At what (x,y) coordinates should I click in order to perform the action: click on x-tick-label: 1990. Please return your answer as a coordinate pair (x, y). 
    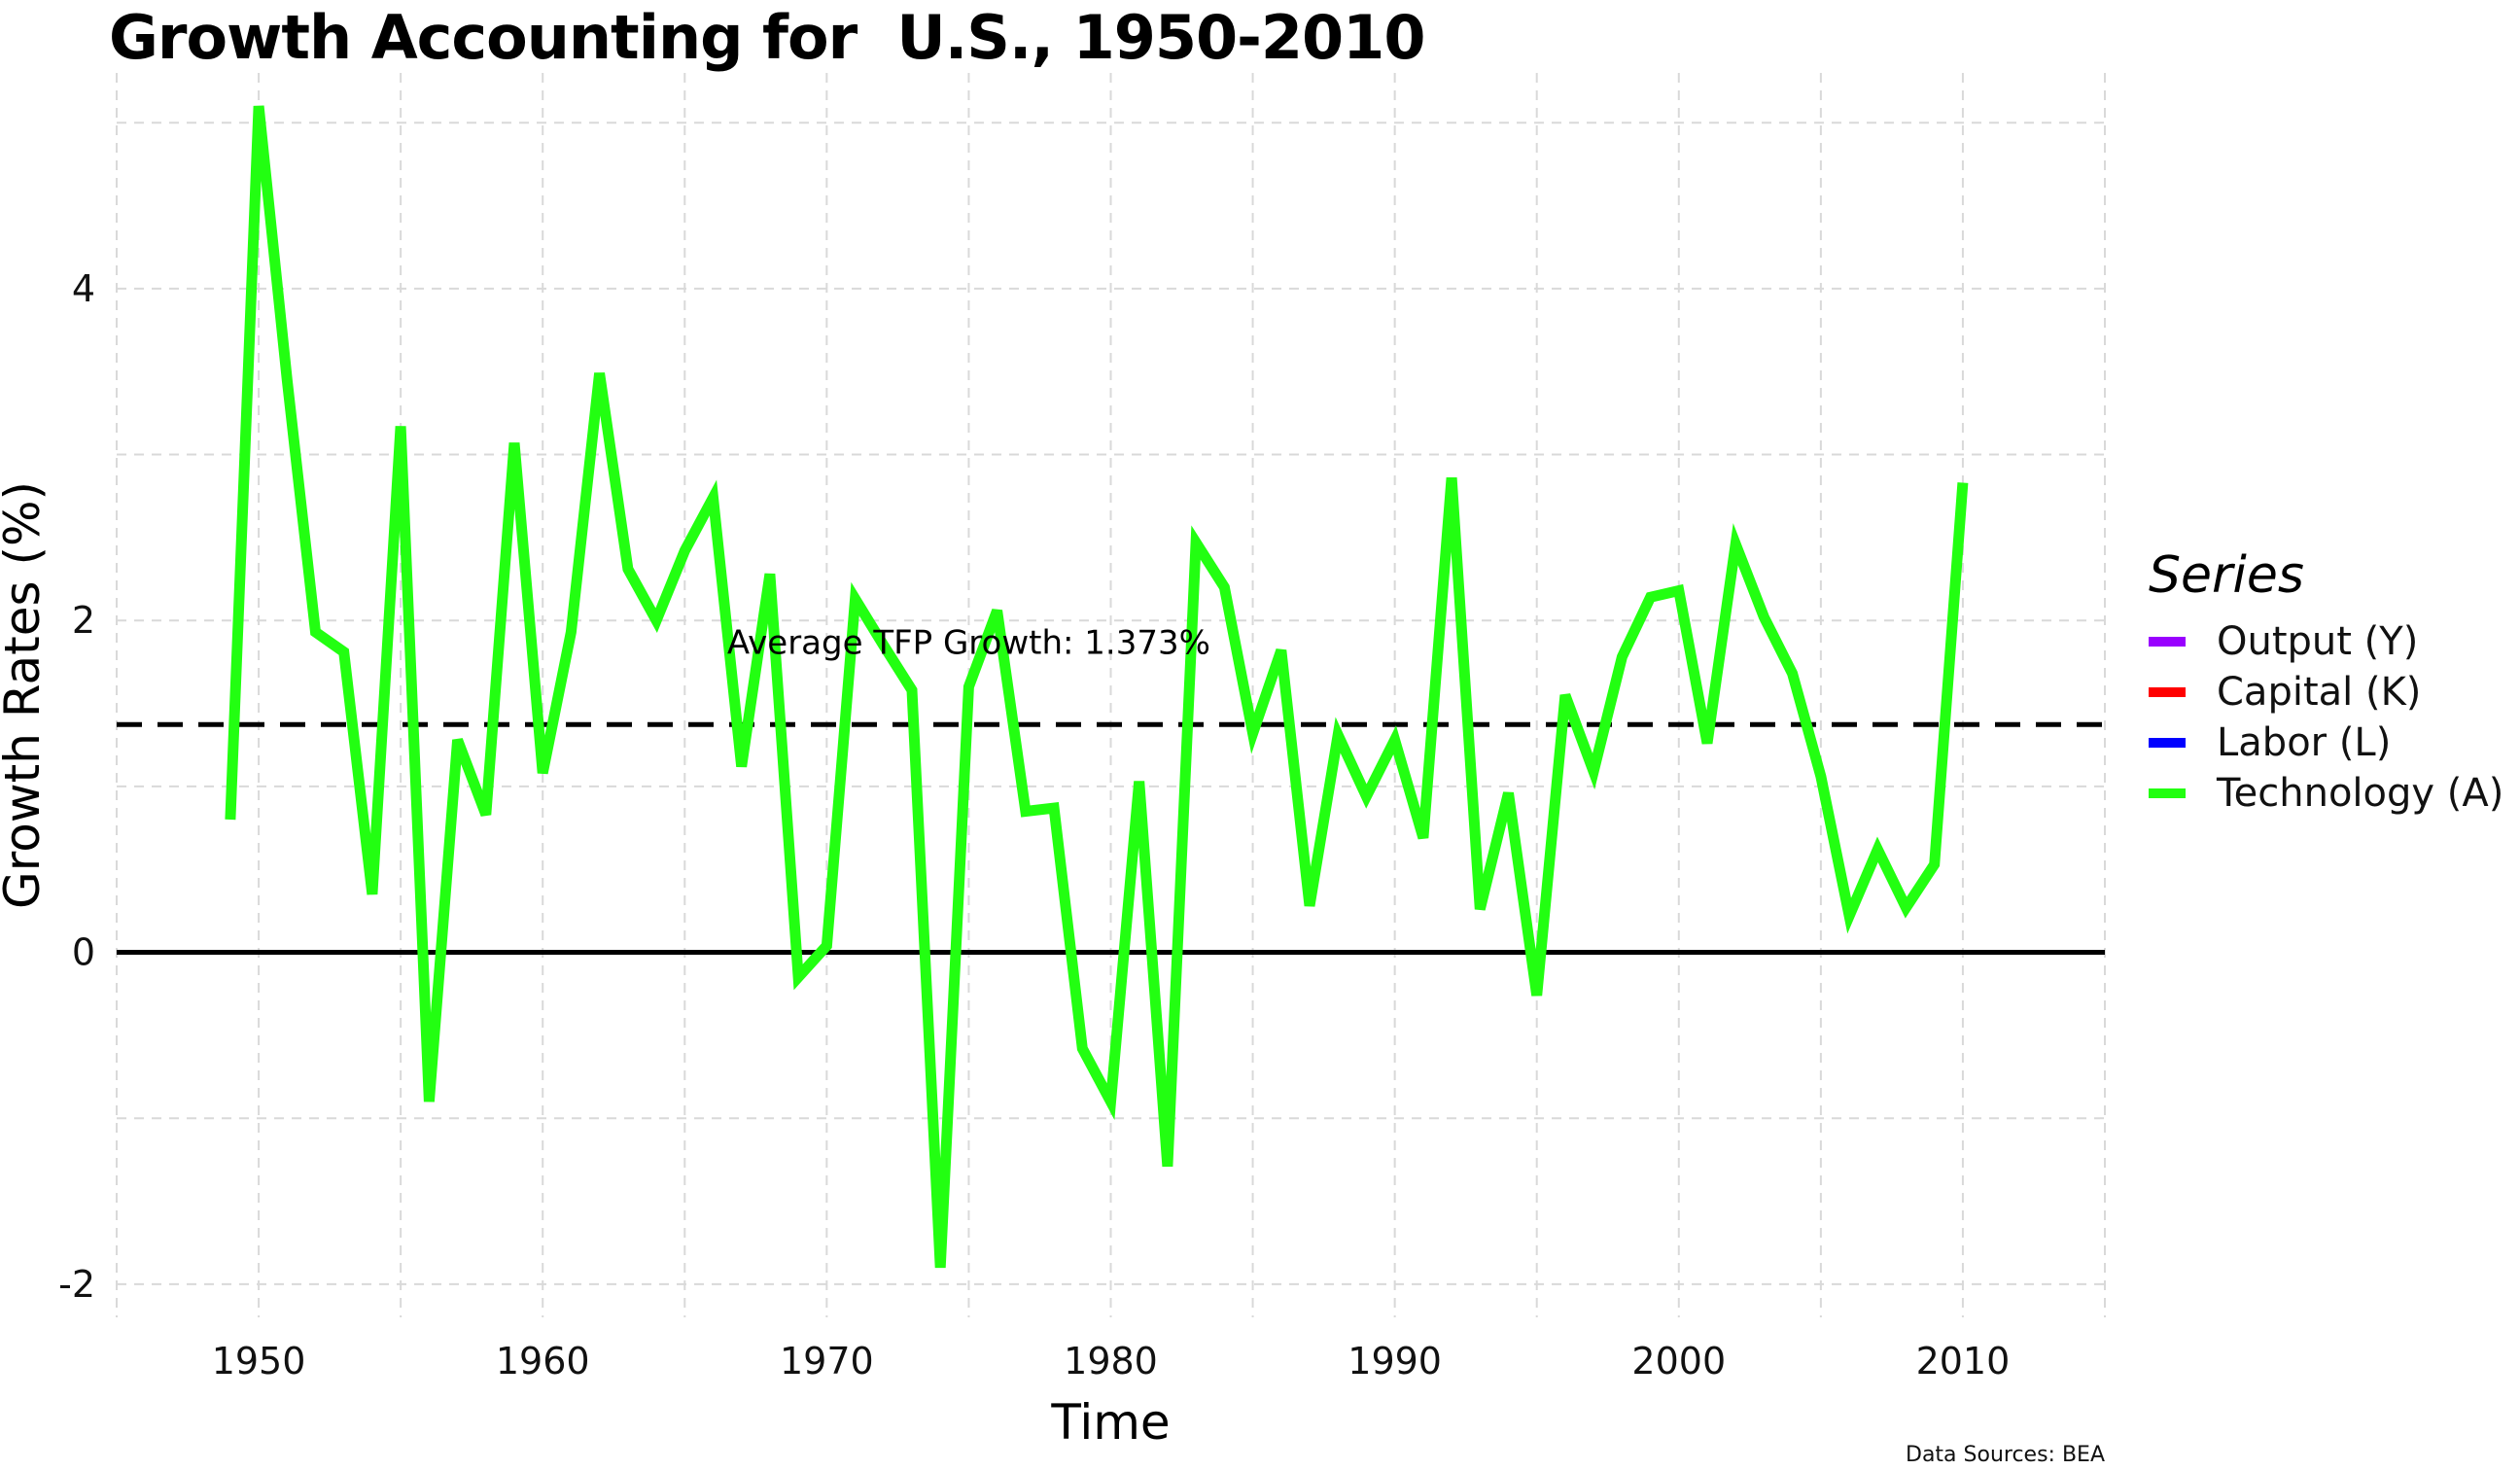
    Looking at the image, I should click on (1395, 1361).